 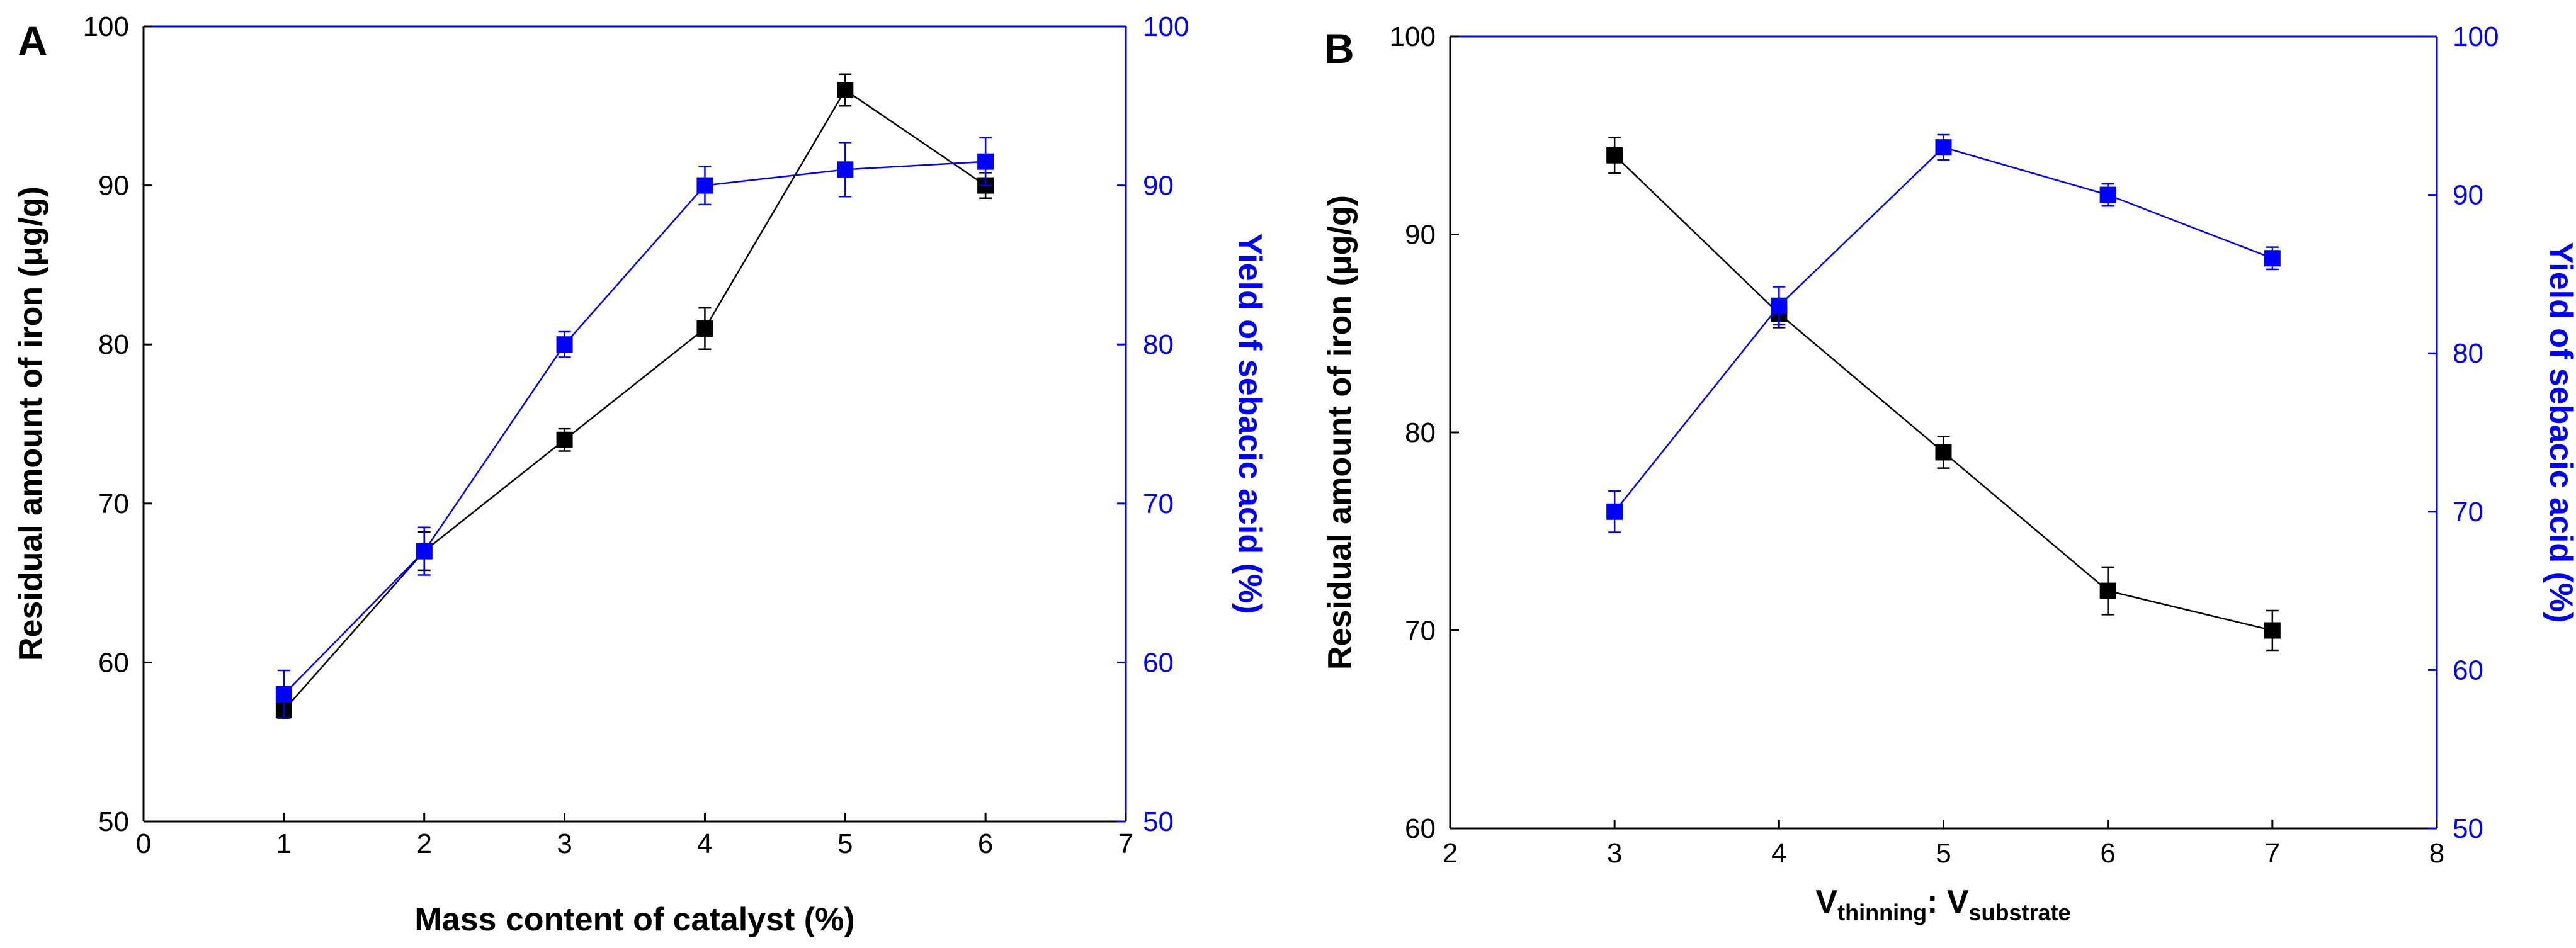 I want to click on panel-b-series, so click(x=1943, y=393).